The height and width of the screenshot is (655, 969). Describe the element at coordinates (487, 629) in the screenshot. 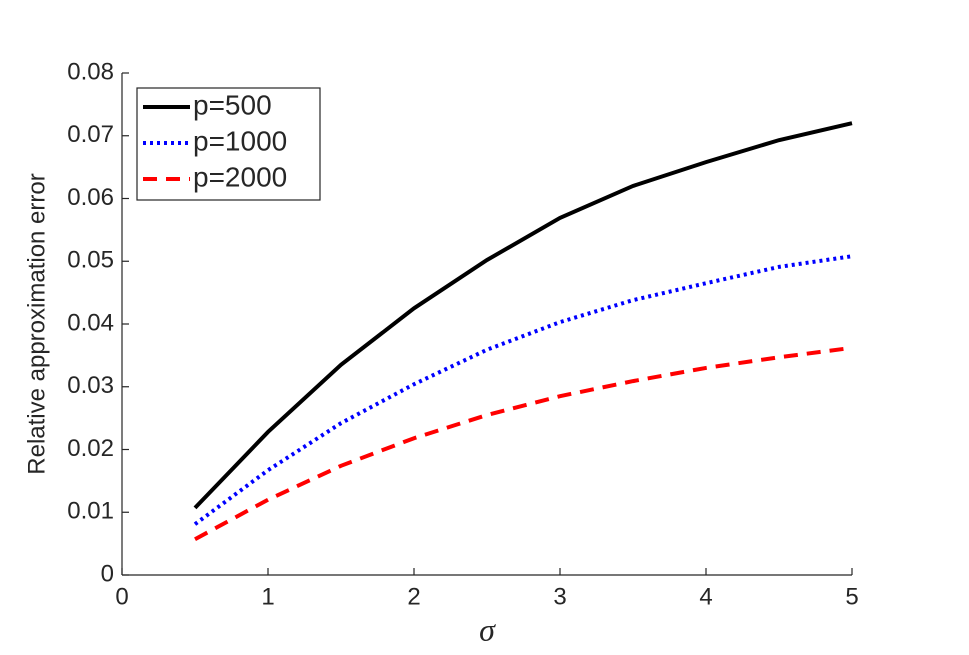

I see `x-axis-label: σ` at that location.